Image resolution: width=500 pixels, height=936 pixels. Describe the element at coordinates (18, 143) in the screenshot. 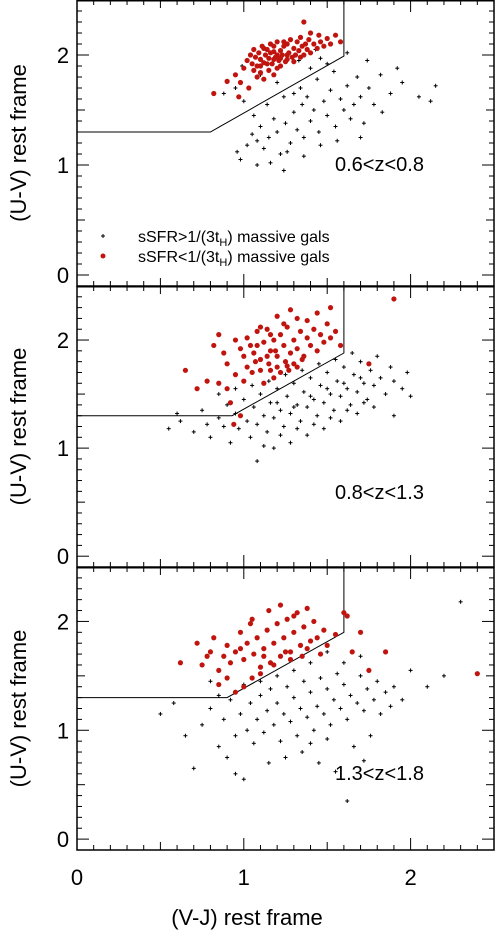

I see `y-axis-title: (U-V) rest frame` at that location.